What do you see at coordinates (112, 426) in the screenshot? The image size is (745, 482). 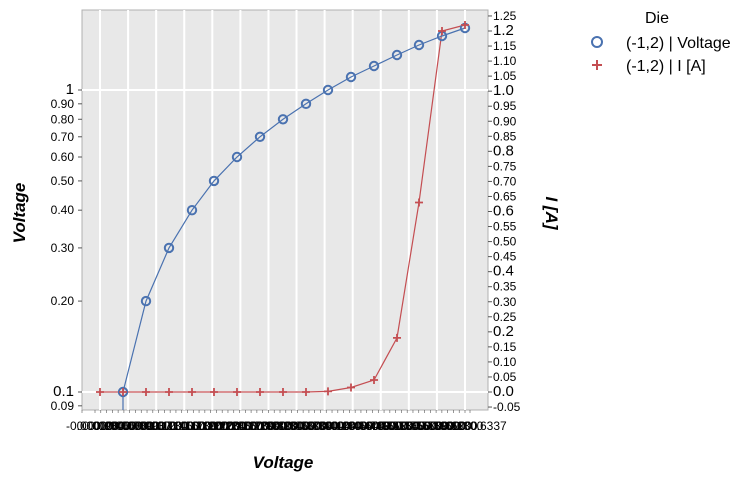 I see `x-tick-label: 0.0300` at bounding box center [112, 426].